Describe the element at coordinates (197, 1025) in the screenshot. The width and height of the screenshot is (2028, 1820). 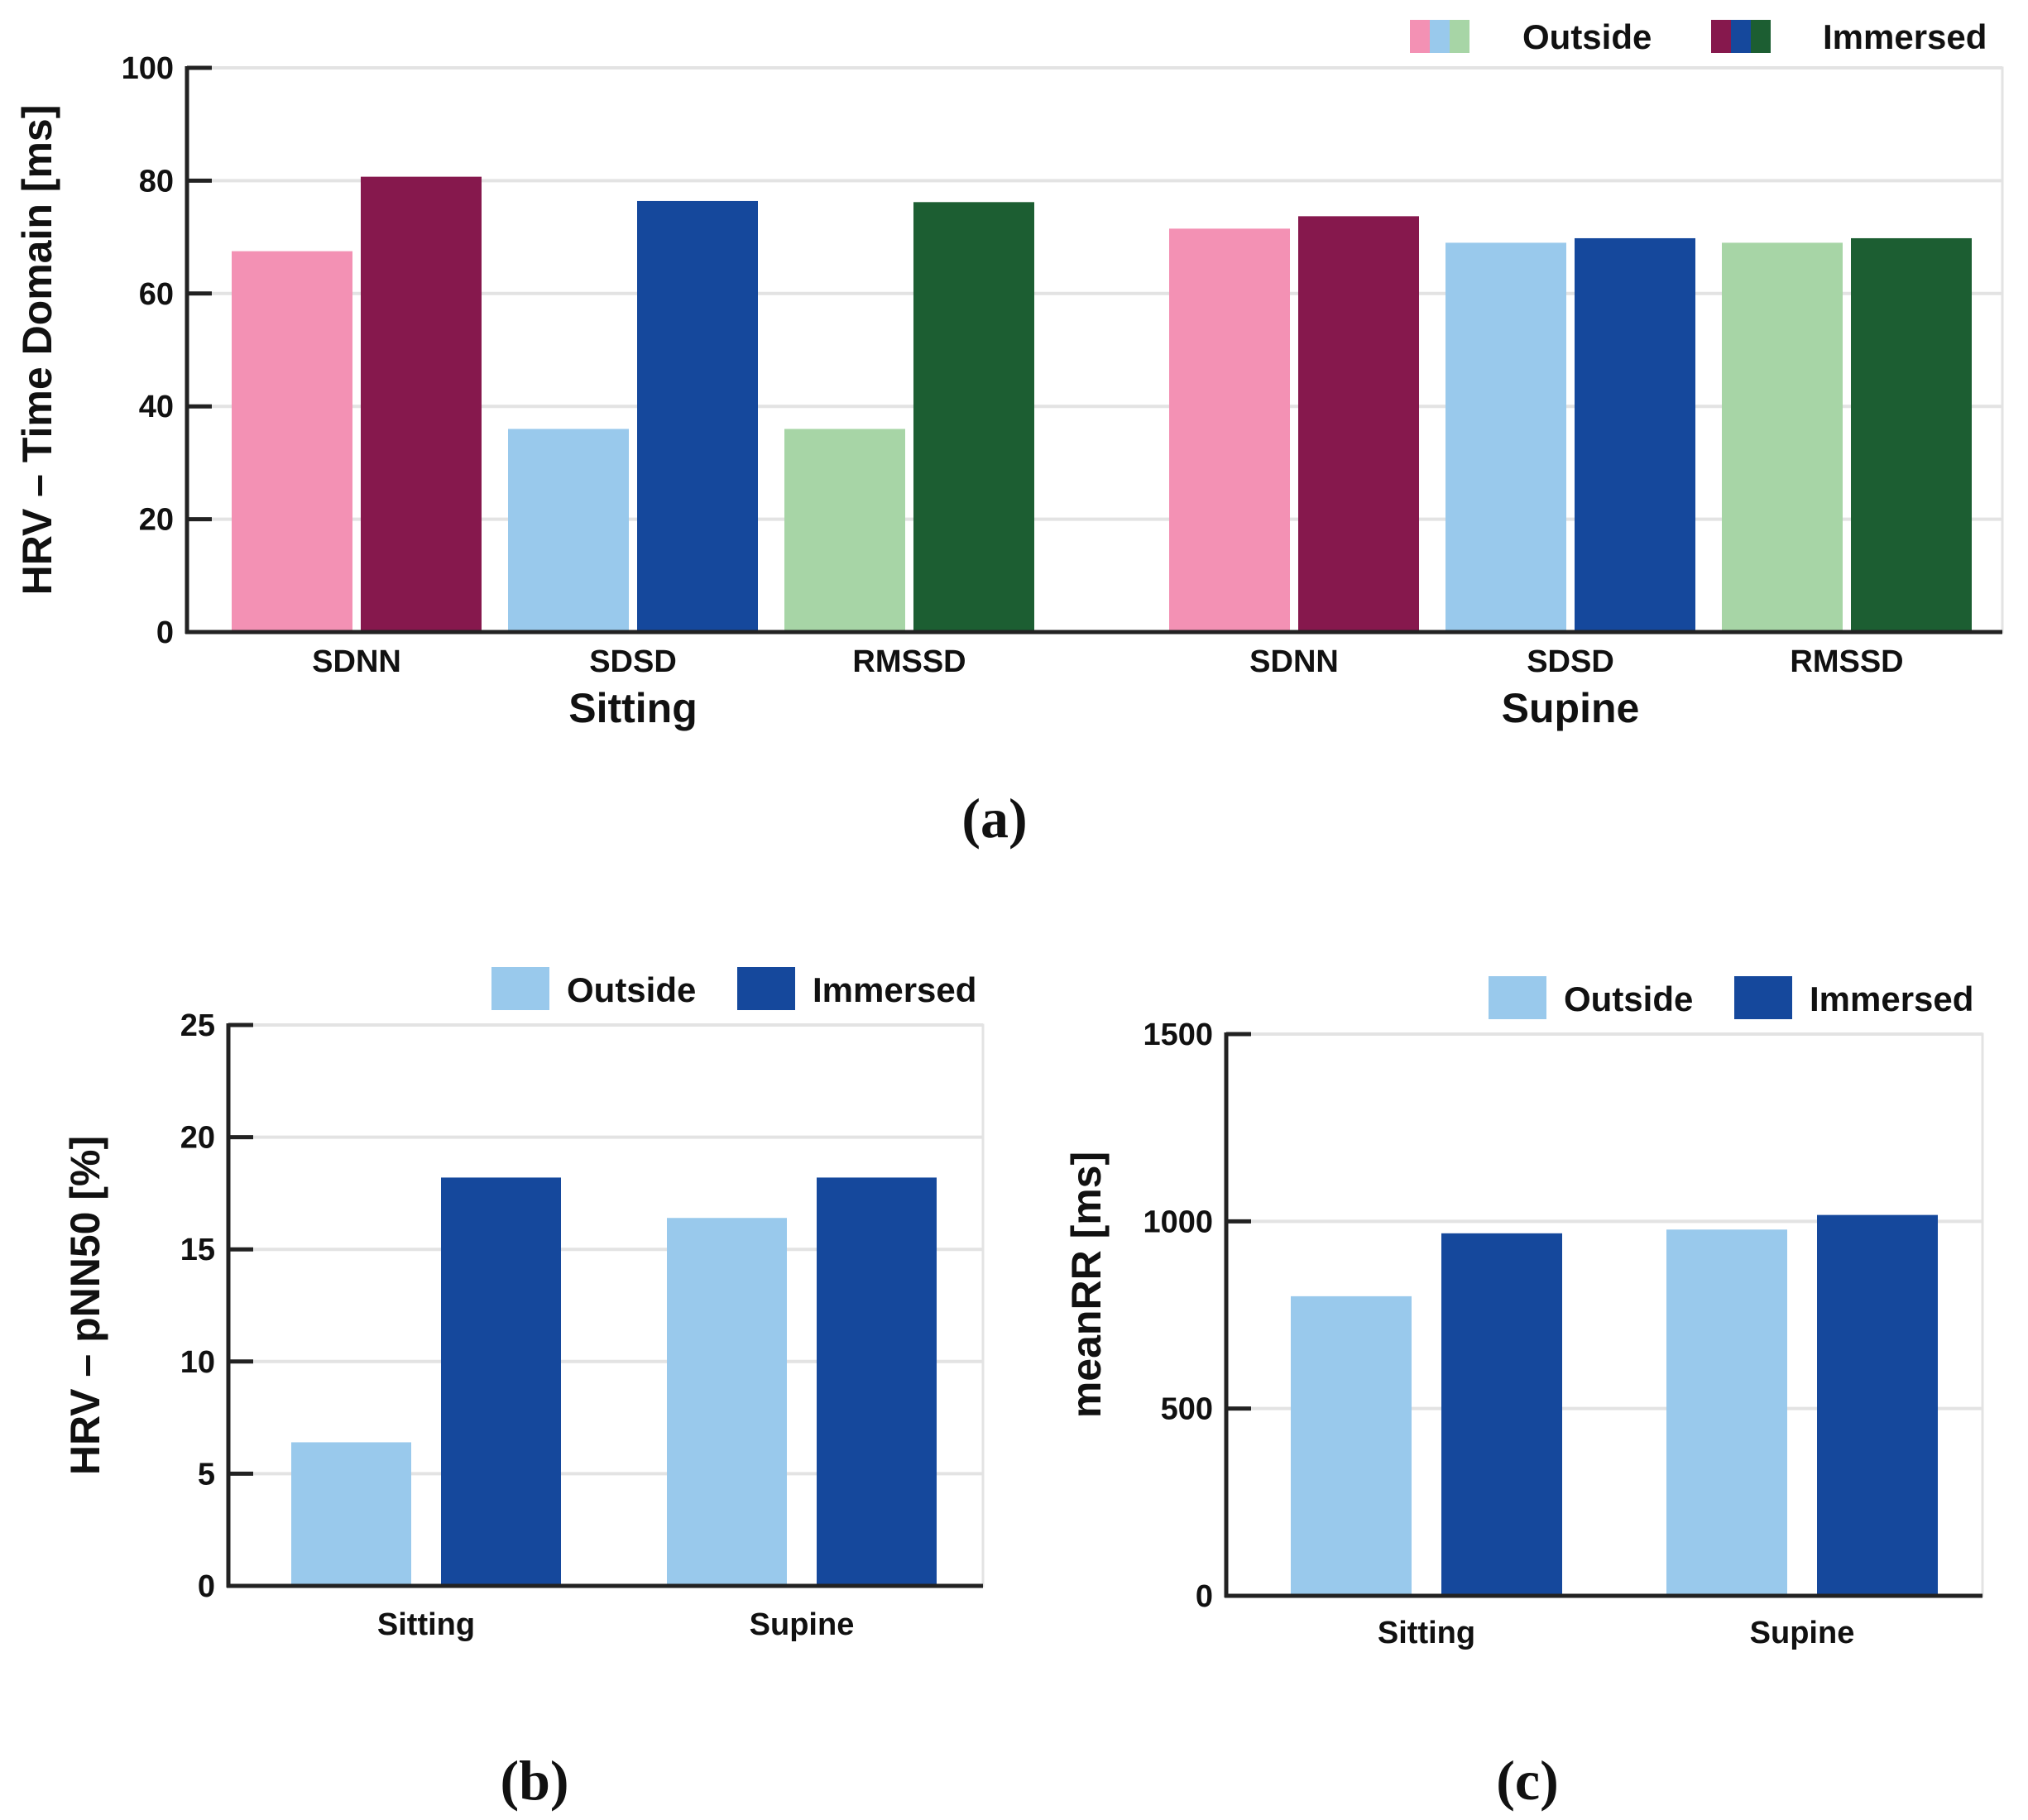
I see `panel-b-ytick-label: 25` at that location.